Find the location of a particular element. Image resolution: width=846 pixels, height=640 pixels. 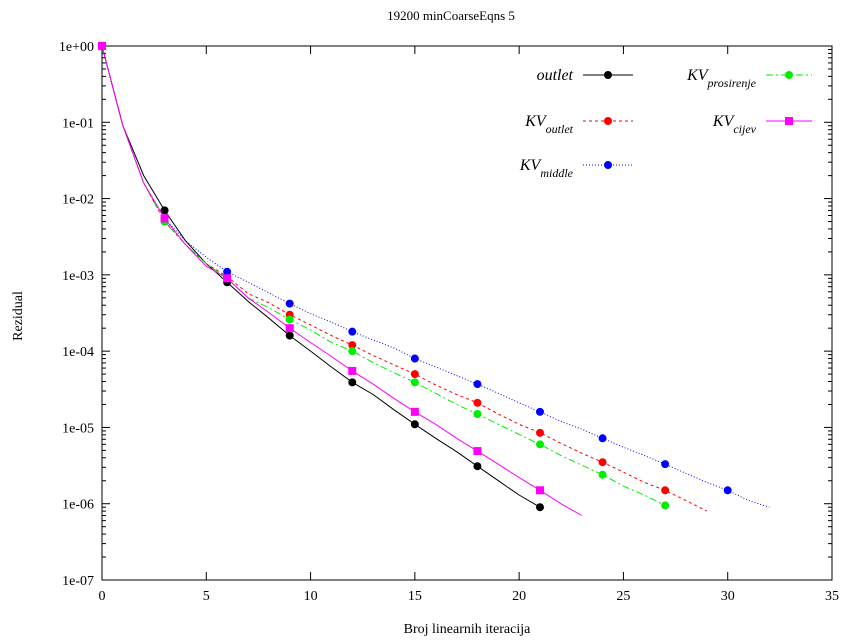

x-tick-label: 10 is located at coordinates (311, 596).